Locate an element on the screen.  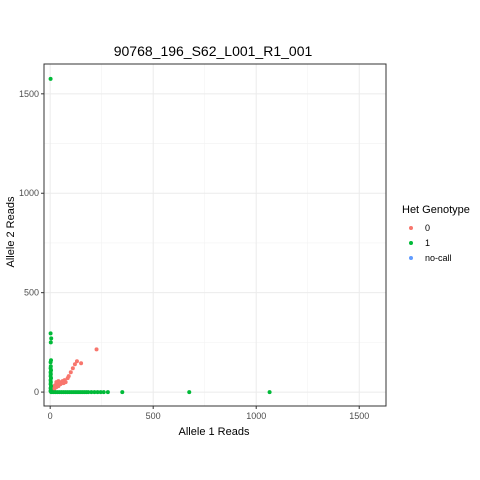
x-tick-label: 0 is located at coordinates (50, 416).